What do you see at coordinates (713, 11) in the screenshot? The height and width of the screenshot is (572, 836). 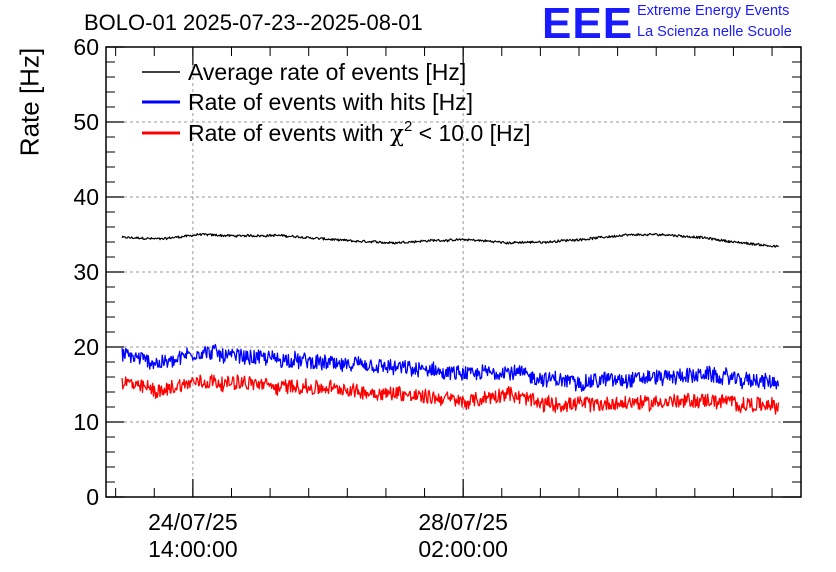 I see `logo-text-line-1: Extreme Energy Events` at bounding box center [713, 11].